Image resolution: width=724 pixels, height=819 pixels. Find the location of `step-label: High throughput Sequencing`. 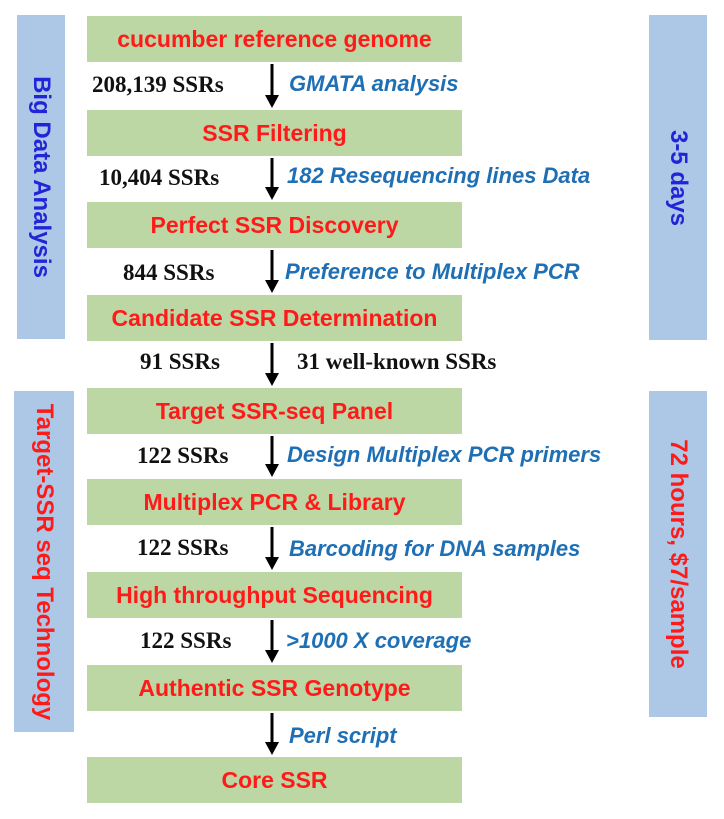

step-label: High throughput Sequencing is located at coordinates (274, 594).